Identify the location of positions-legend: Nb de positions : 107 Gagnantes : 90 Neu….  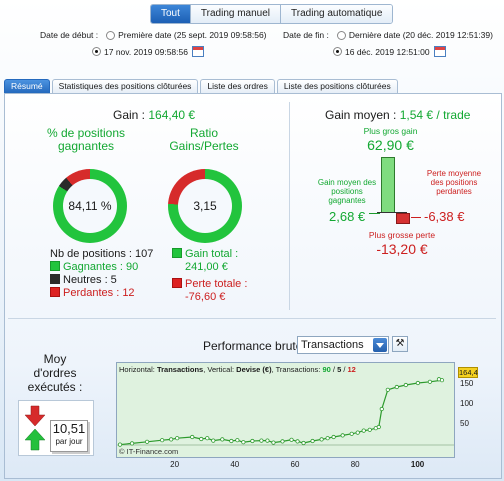
(101, 274).